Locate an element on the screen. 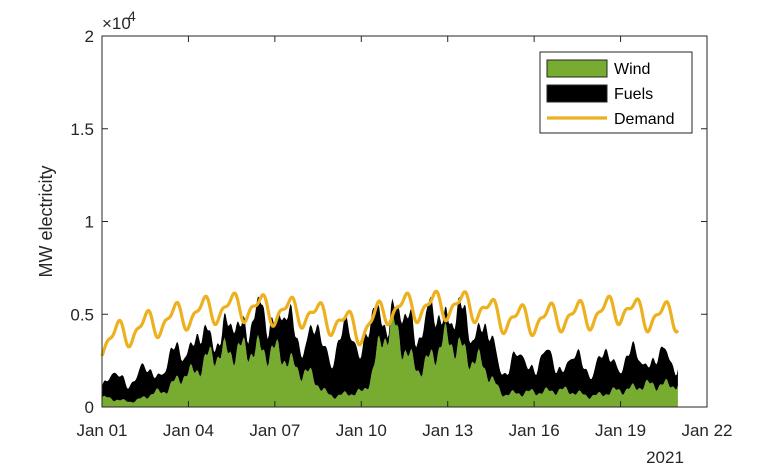 The width and height of the screenshot is (781, 469). legend-swatch-fuels is located at coordinates (577, 93).